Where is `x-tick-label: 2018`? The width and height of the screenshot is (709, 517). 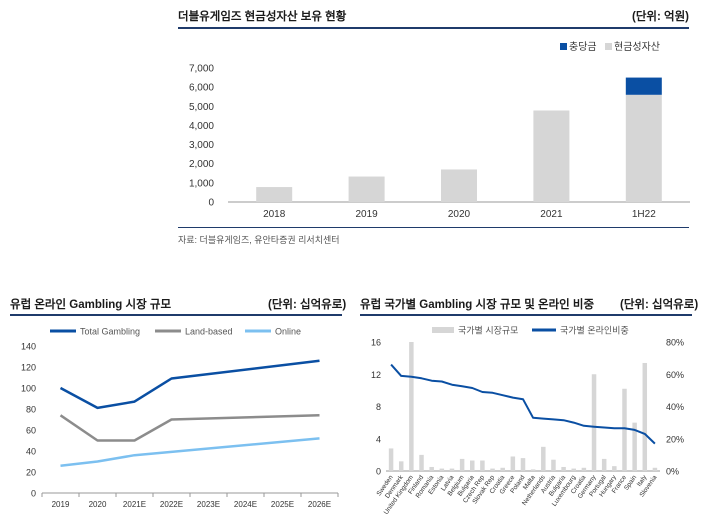
x-tick-label: 2018 is located at coordinates (274, 214).